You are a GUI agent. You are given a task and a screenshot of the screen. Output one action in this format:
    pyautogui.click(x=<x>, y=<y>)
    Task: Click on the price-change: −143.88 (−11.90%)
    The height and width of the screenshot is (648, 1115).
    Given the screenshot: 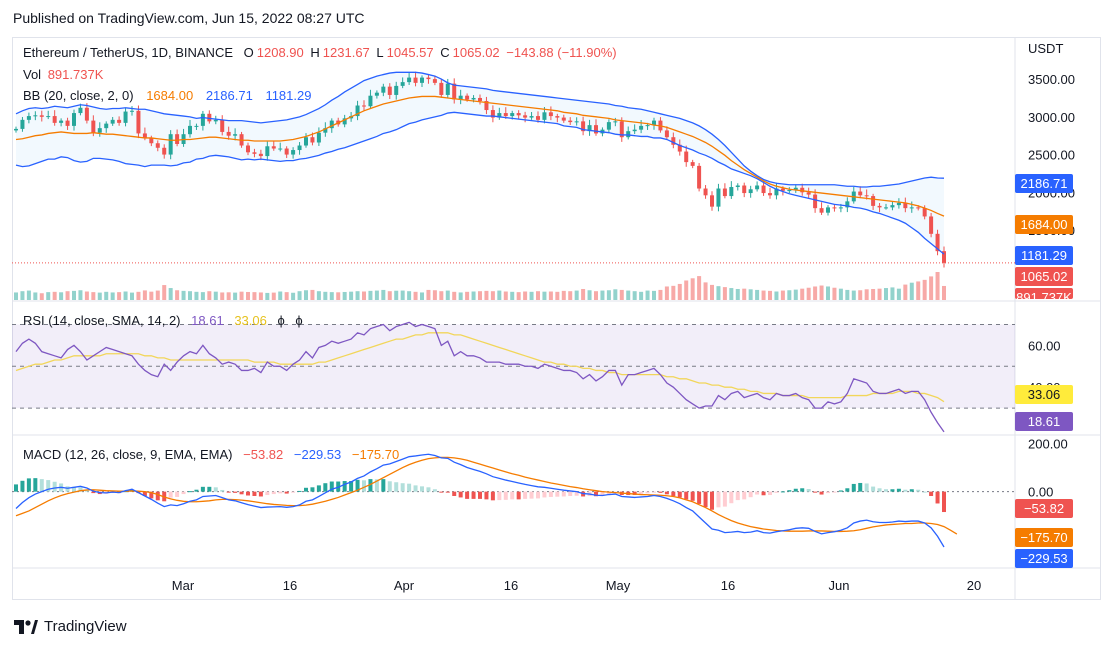 What is the action you would take?
    pyautogui.click(x=561, y=52)
    